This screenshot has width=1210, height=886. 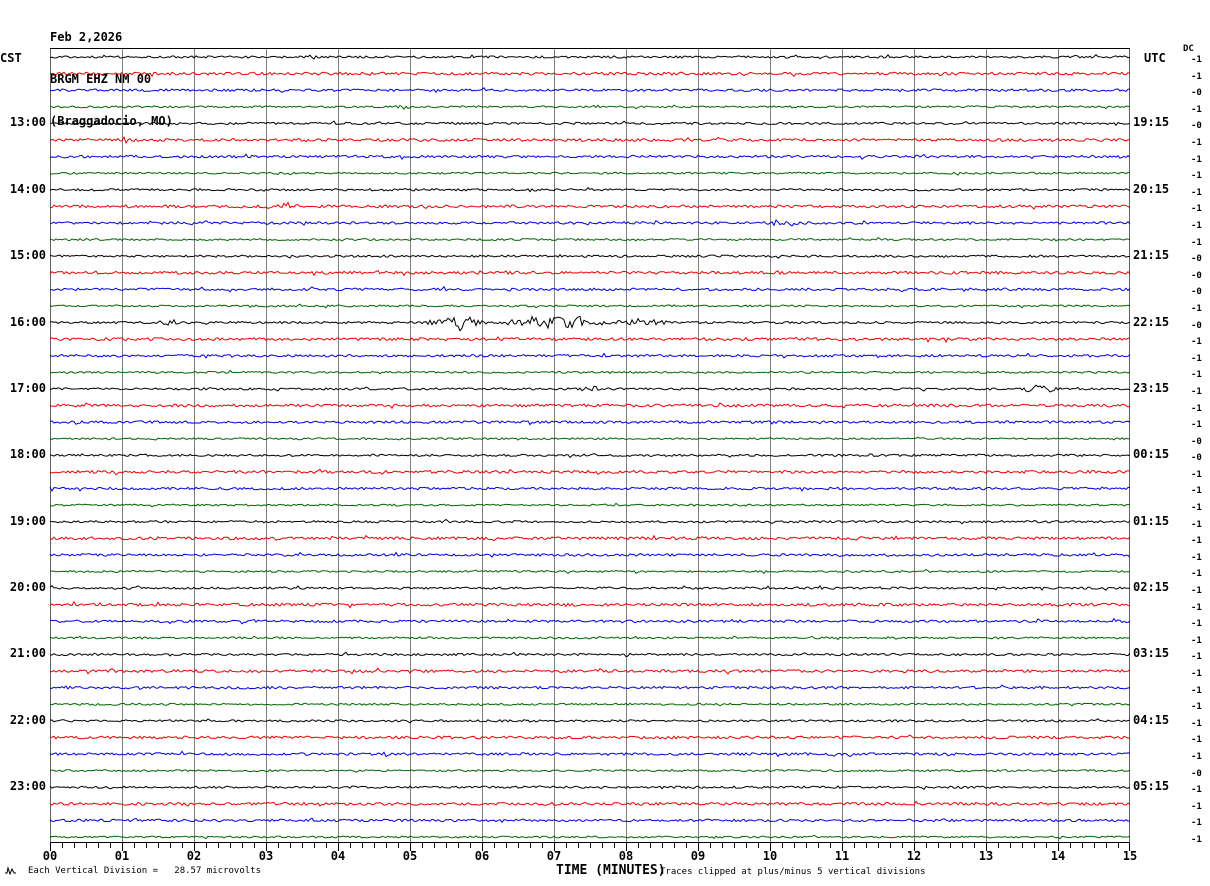 I want to click on x-tick-label-11: 11, so click(x=842, y=856).